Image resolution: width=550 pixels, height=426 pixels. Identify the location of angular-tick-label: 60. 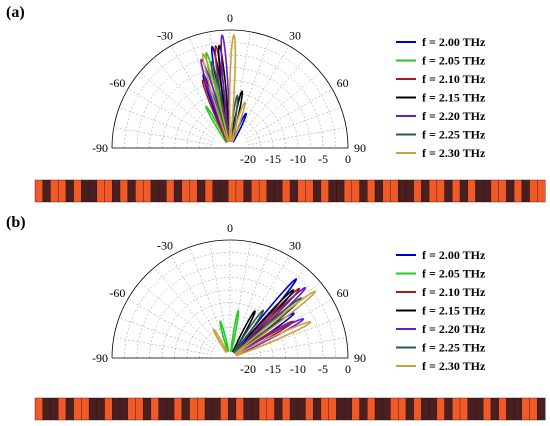
(343, 293).